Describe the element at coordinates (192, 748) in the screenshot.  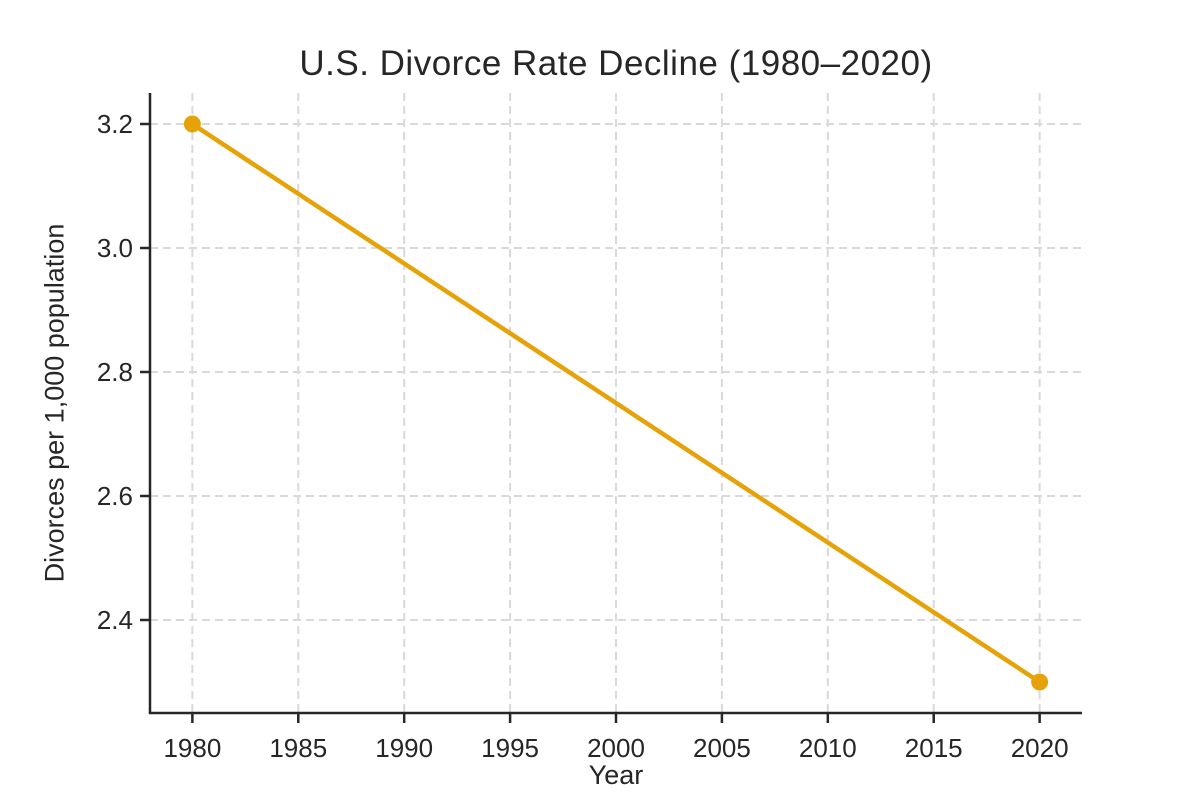
I see `x-axis-tick-label: 1980` at that location.